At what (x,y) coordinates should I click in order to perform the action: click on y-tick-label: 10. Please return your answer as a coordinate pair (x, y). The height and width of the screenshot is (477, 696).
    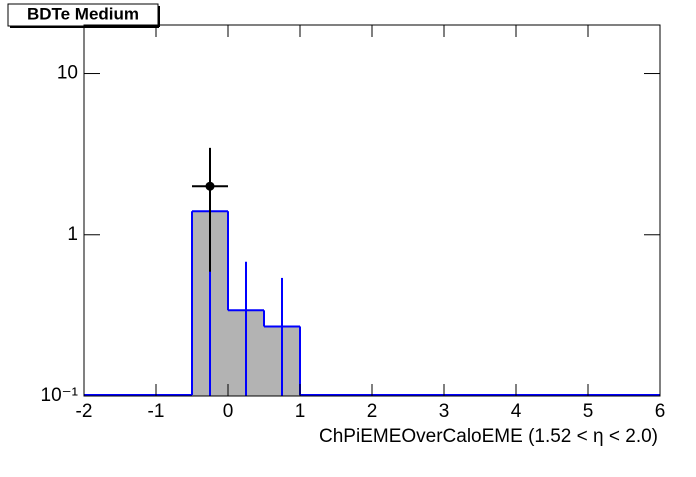
    Looking at the image, I should click on (67, 73).